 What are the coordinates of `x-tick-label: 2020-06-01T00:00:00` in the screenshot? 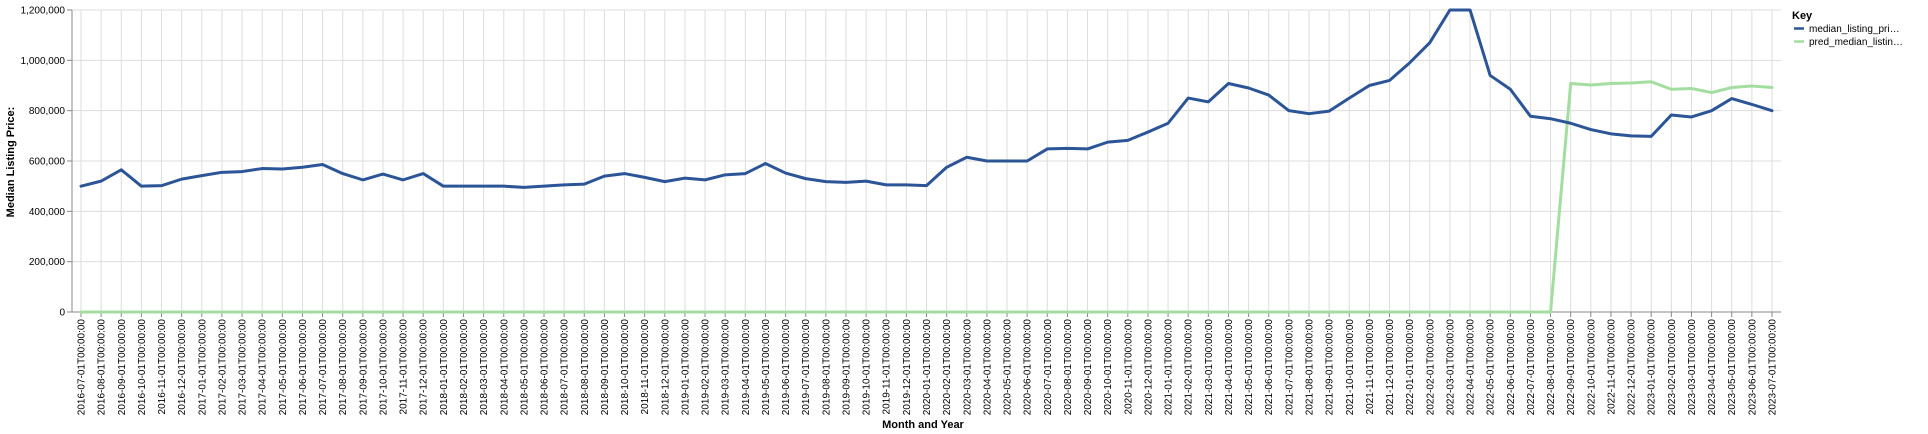 It's located at (1028, 367).